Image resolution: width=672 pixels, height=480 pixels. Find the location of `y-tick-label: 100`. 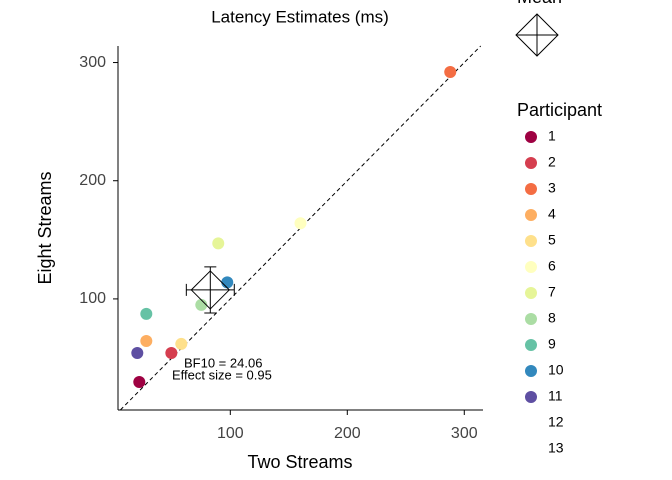

y-tick-label: 100 is located at coordinates (92, 298).